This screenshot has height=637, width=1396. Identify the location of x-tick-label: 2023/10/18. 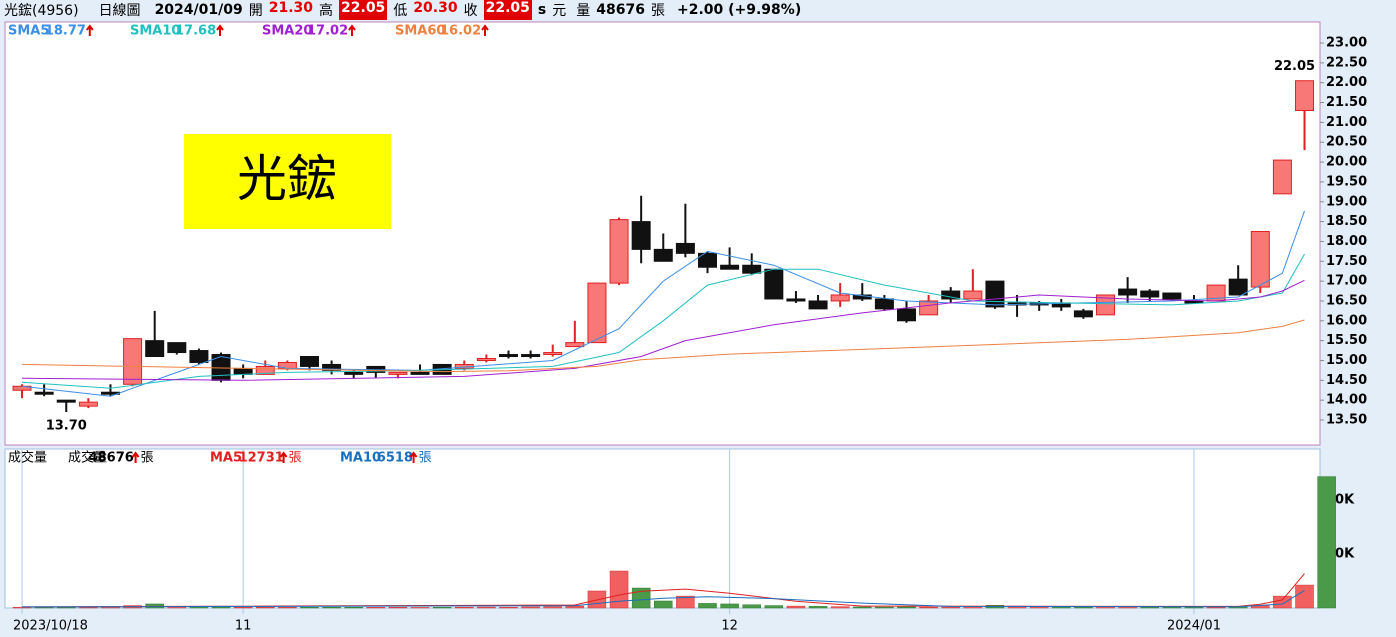
(50, 626).